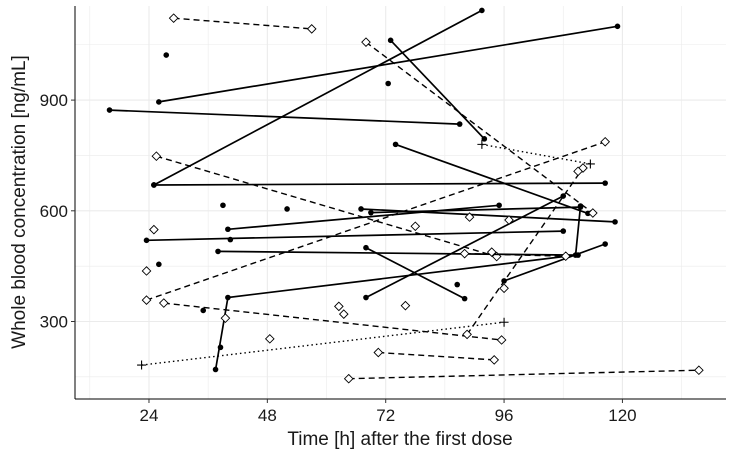 The image size is (732, 458). Describe the element at coordinates (54, 211) in the screenshot. I see `y-tick-label: 600` at that location.